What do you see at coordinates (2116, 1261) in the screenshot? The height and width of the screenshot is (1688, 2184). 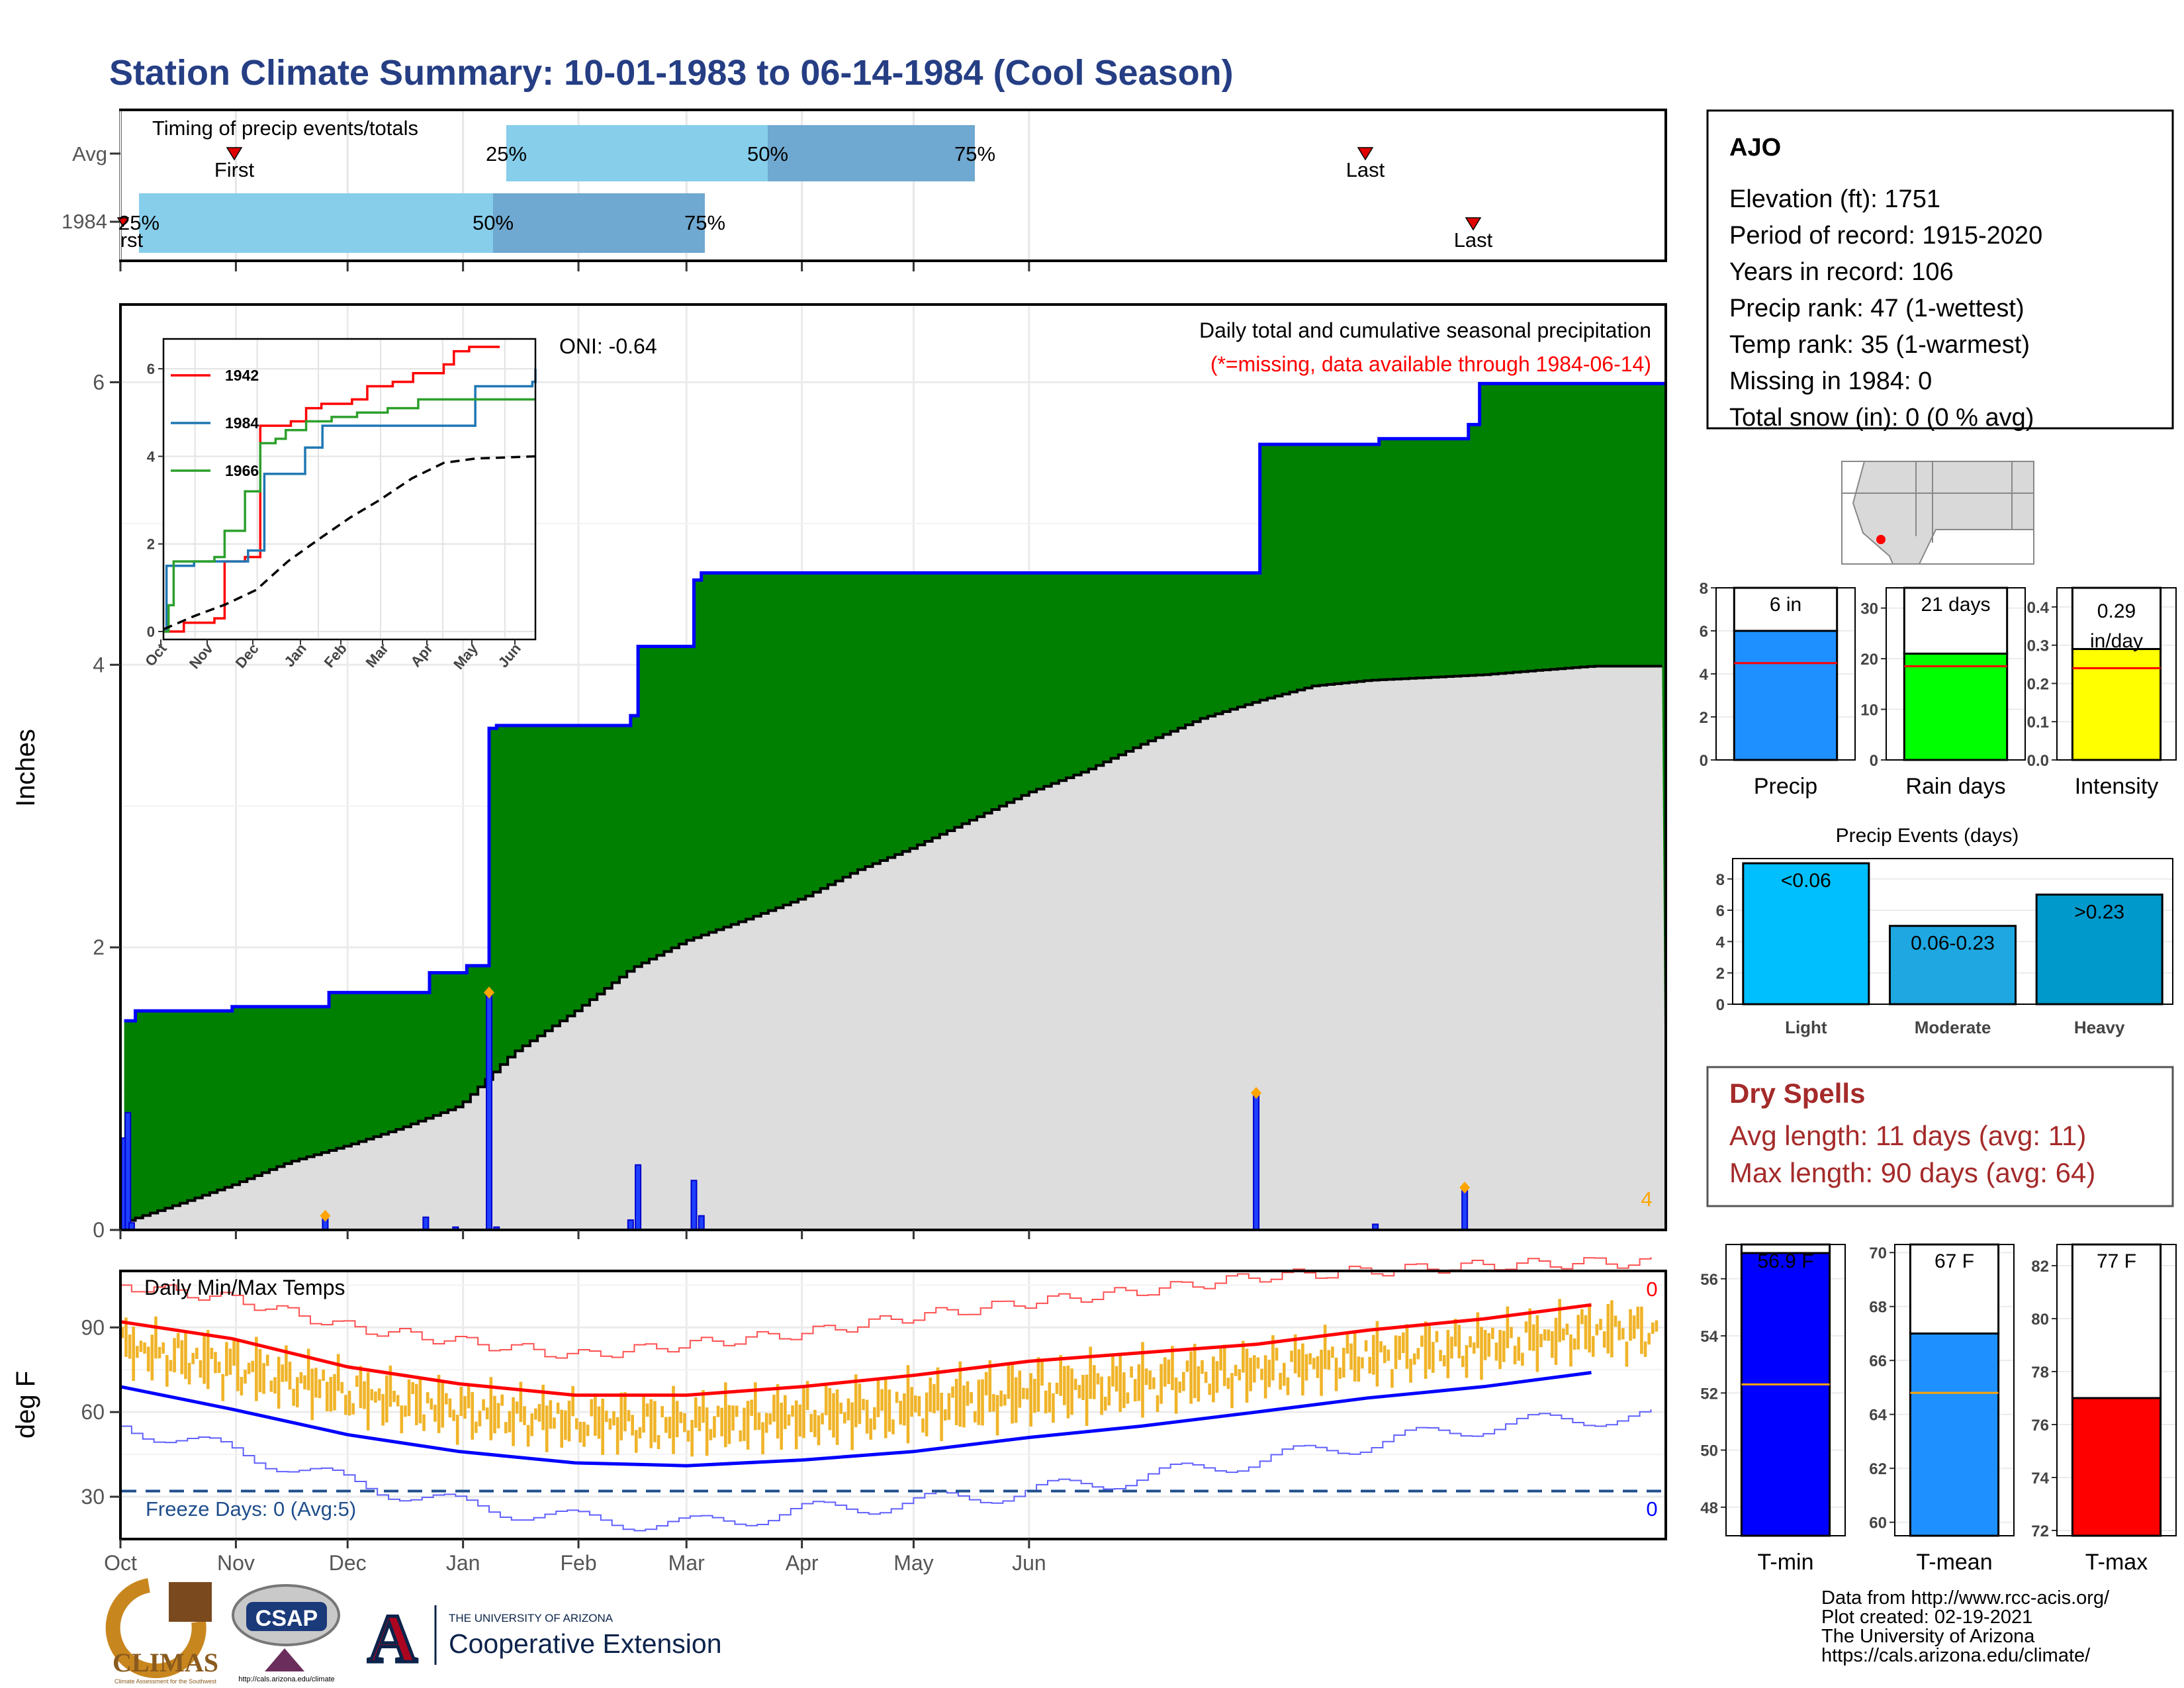 I see `temp-stat-2-value-label: 77 F` at bounding box center [2116, 1261].